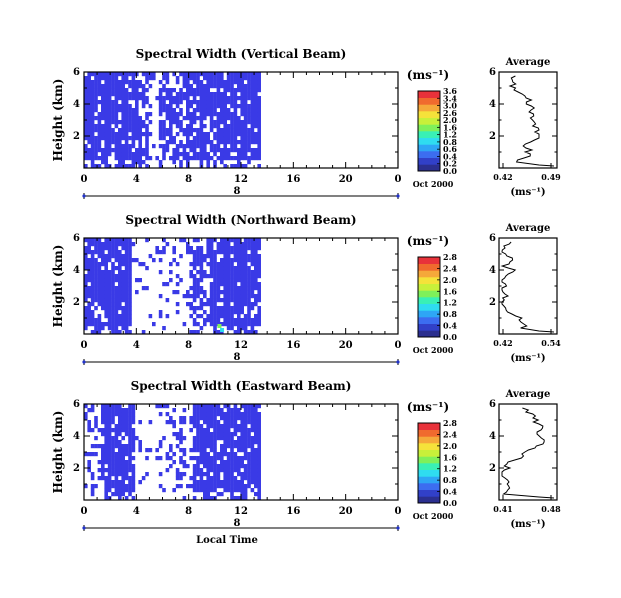 The image size is (621, 598). Describe the element at coordinates (172, 286) in the screenshot. I see `heatmap-field` at that location.